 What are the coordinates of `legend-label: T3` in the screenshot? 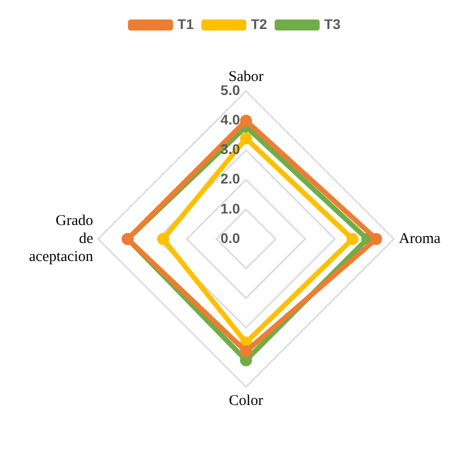 It's located at (332, 24).